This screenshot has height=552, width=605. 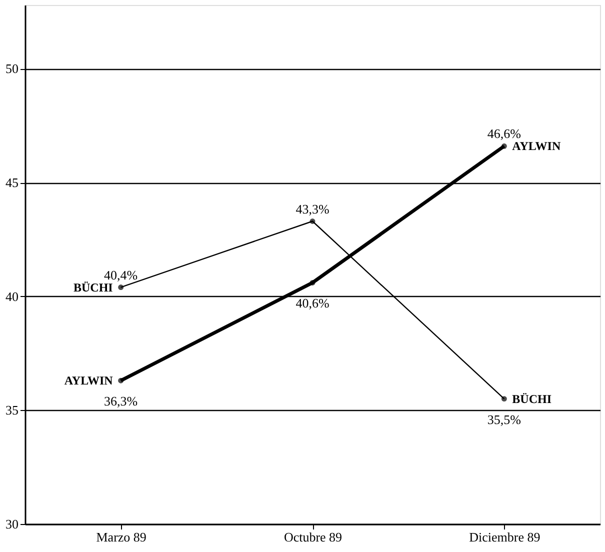 I want to click on text: BÜCHI, so click(x=93, y=287).